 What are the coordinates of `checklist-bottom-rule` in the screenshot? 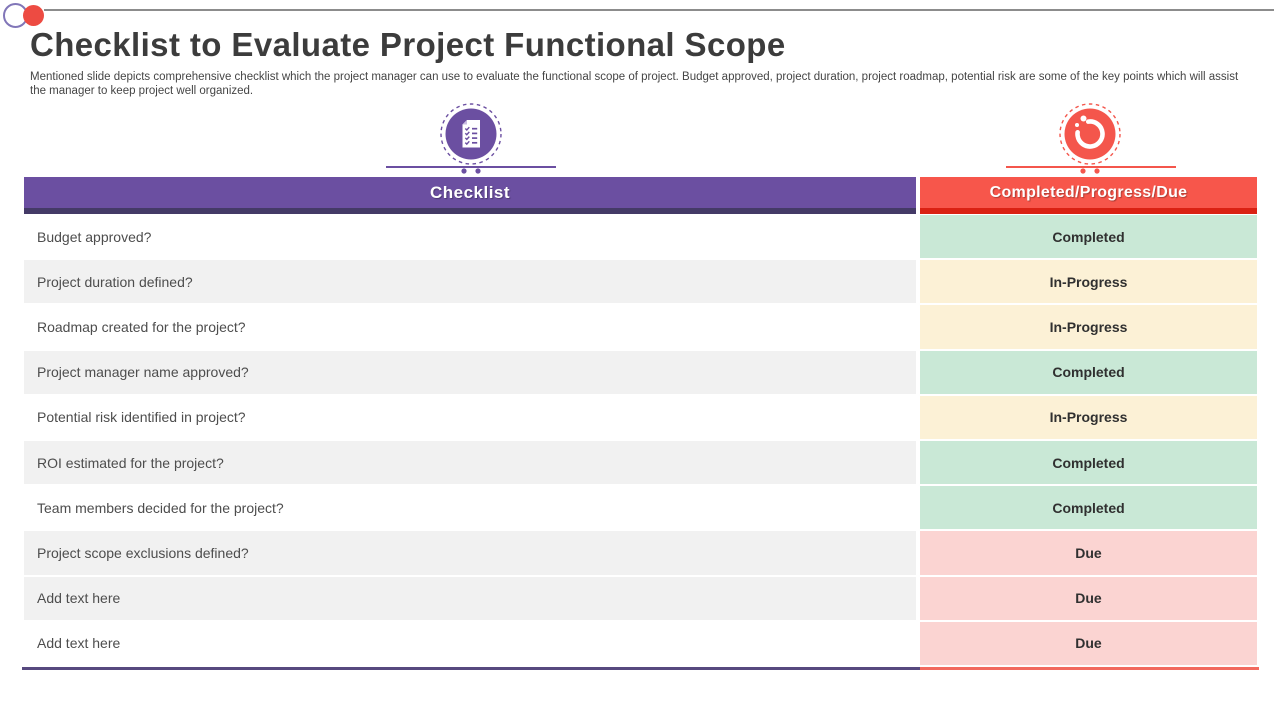 It's located at (471, 668).